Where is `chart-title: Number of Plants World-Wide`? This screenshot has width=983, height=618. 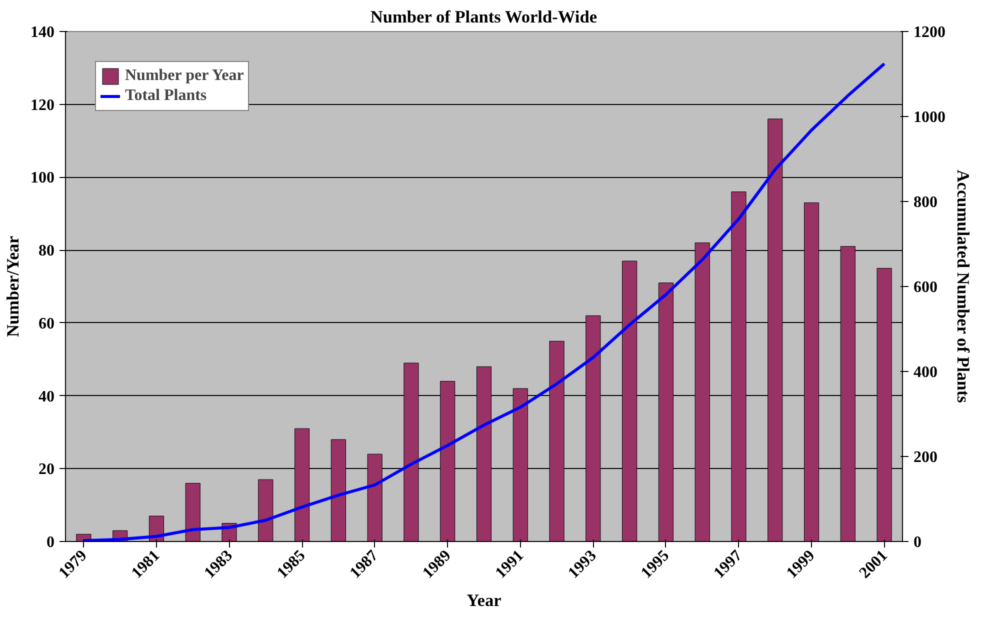 chart-title: Number of Plants World-Wide is located at coordinates (484, 17).